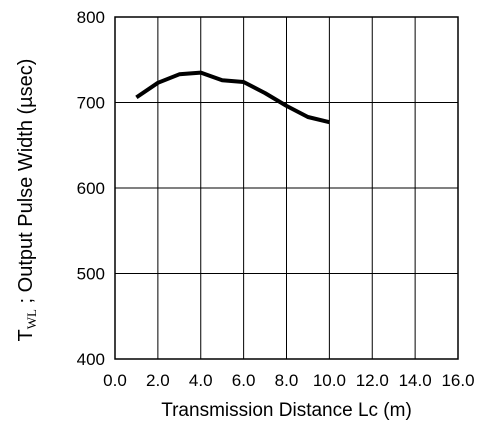 The image size is (490, 423). Describe the element at coordinates (244, 380) in the screenshot. I see `x-tick-label: 6.0` at that location.